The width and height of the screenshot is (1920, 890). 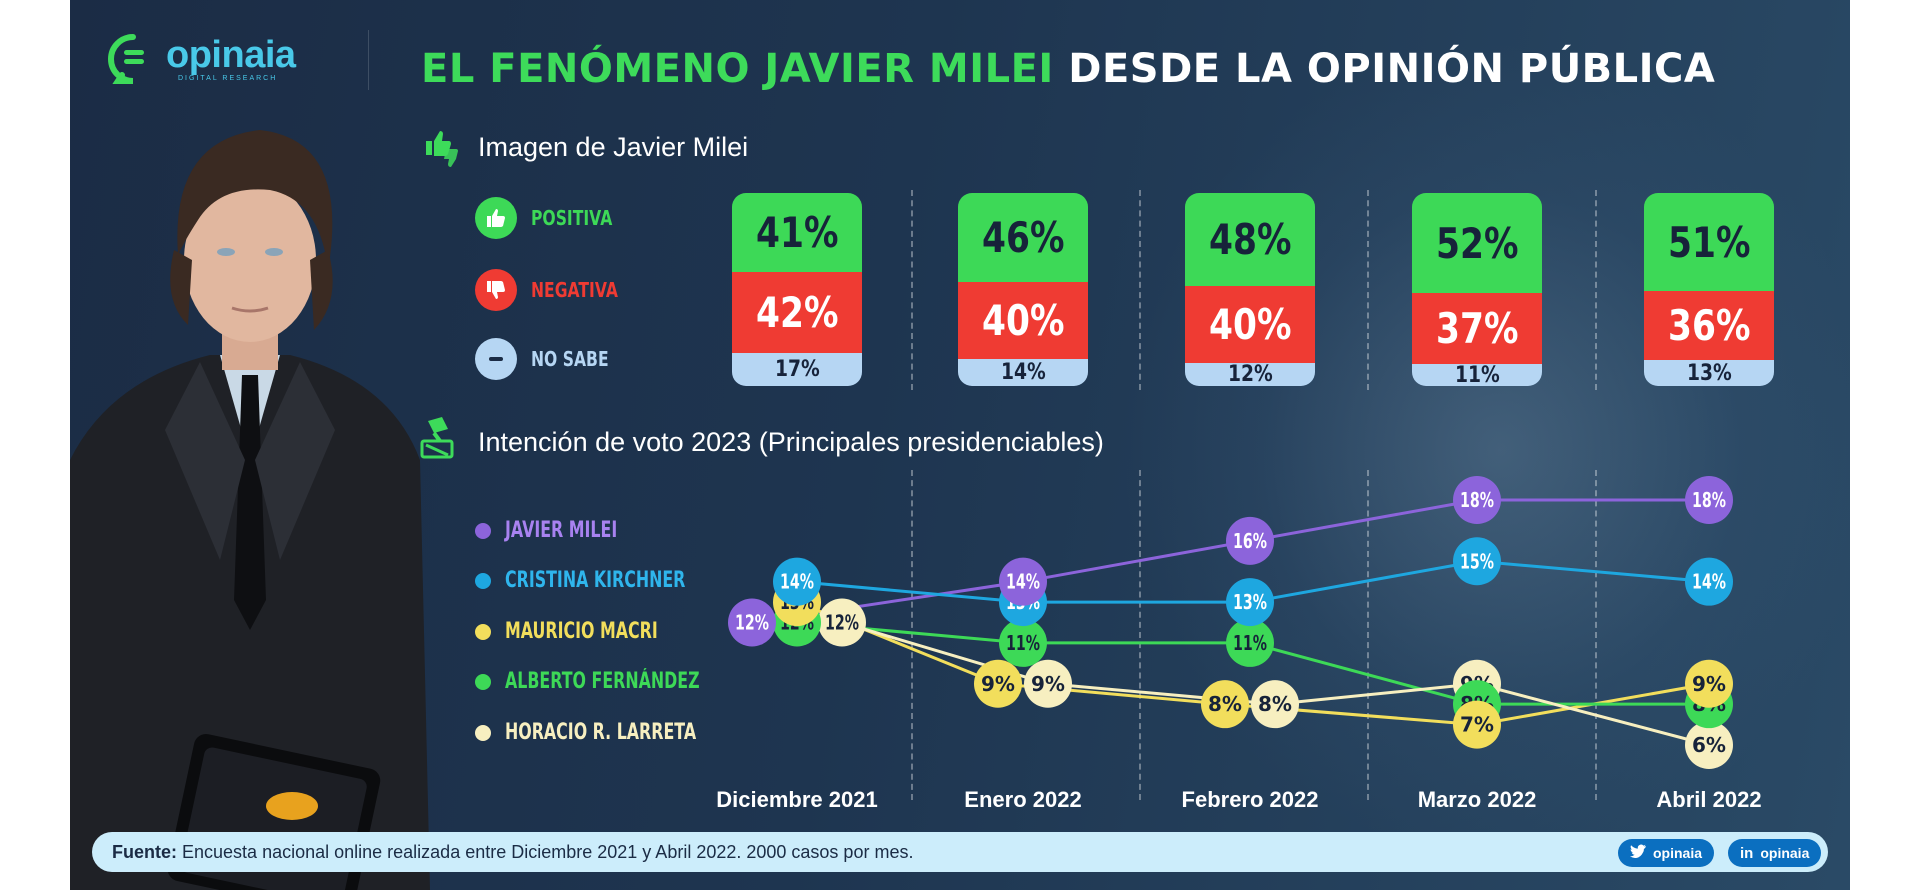 I want to click on positive-segment: 41%, so click(x=797, y=232).